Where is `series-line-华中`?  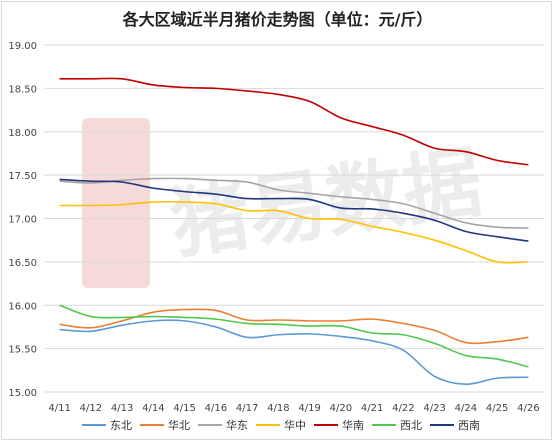 series-line-华中 is located at coordinates (294, 232).